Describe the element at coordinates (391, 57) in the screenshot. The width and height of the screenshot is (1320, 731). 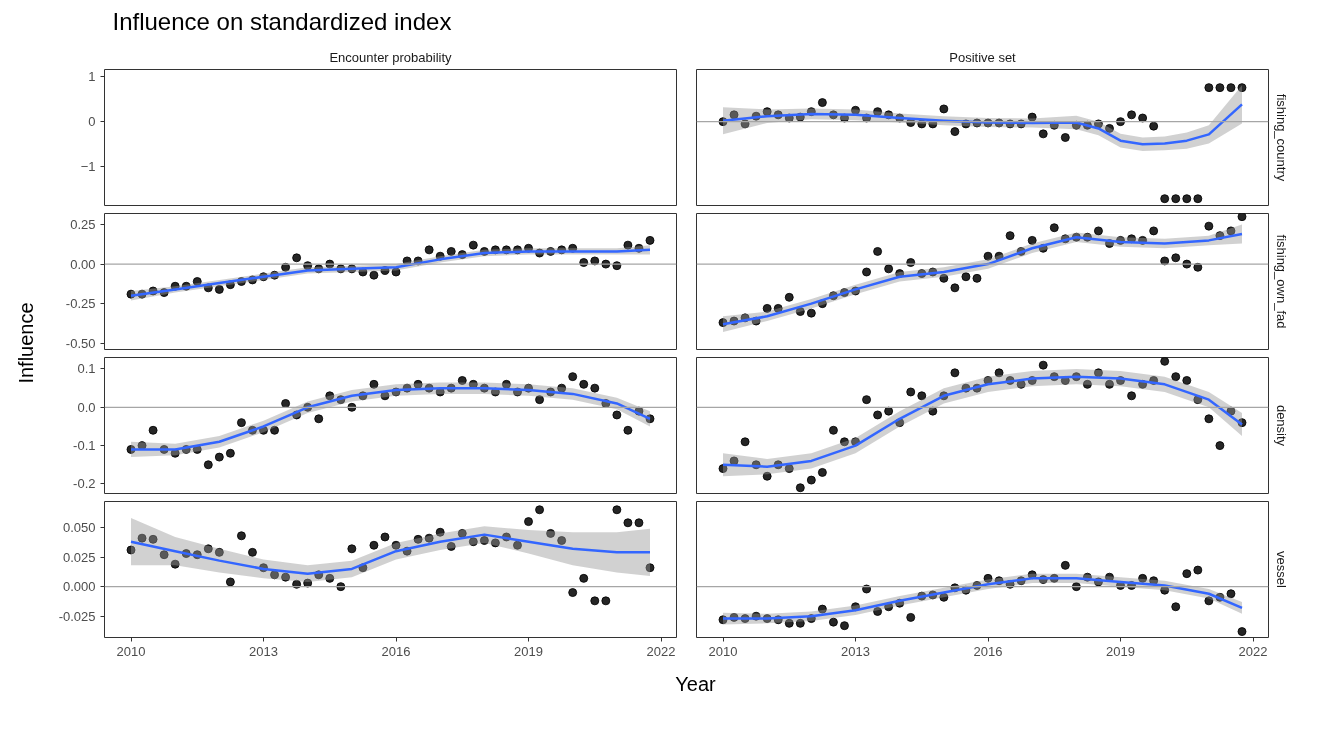
I see `chart-subtitle: Encounter probability` at that location.